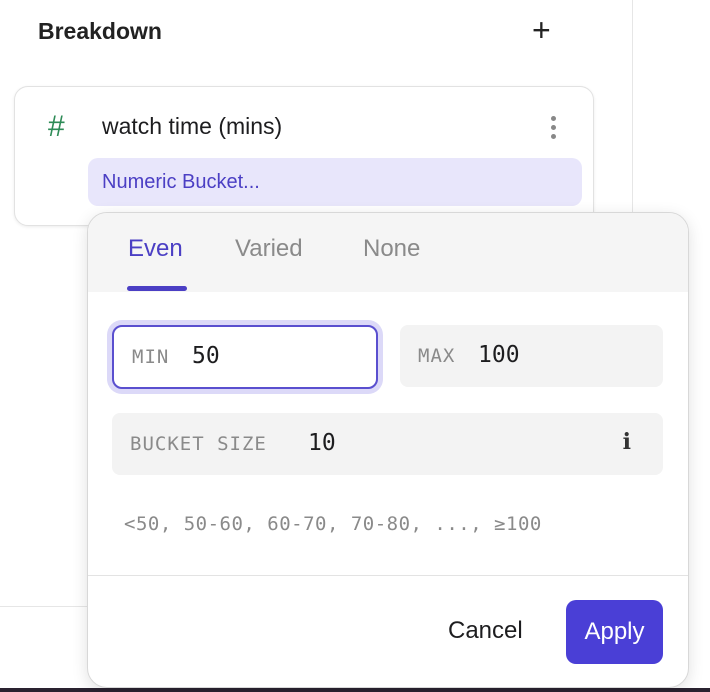  Describe the element at coordinates (499, 355) in the screenshot. I see `max-value: 100` at that location.